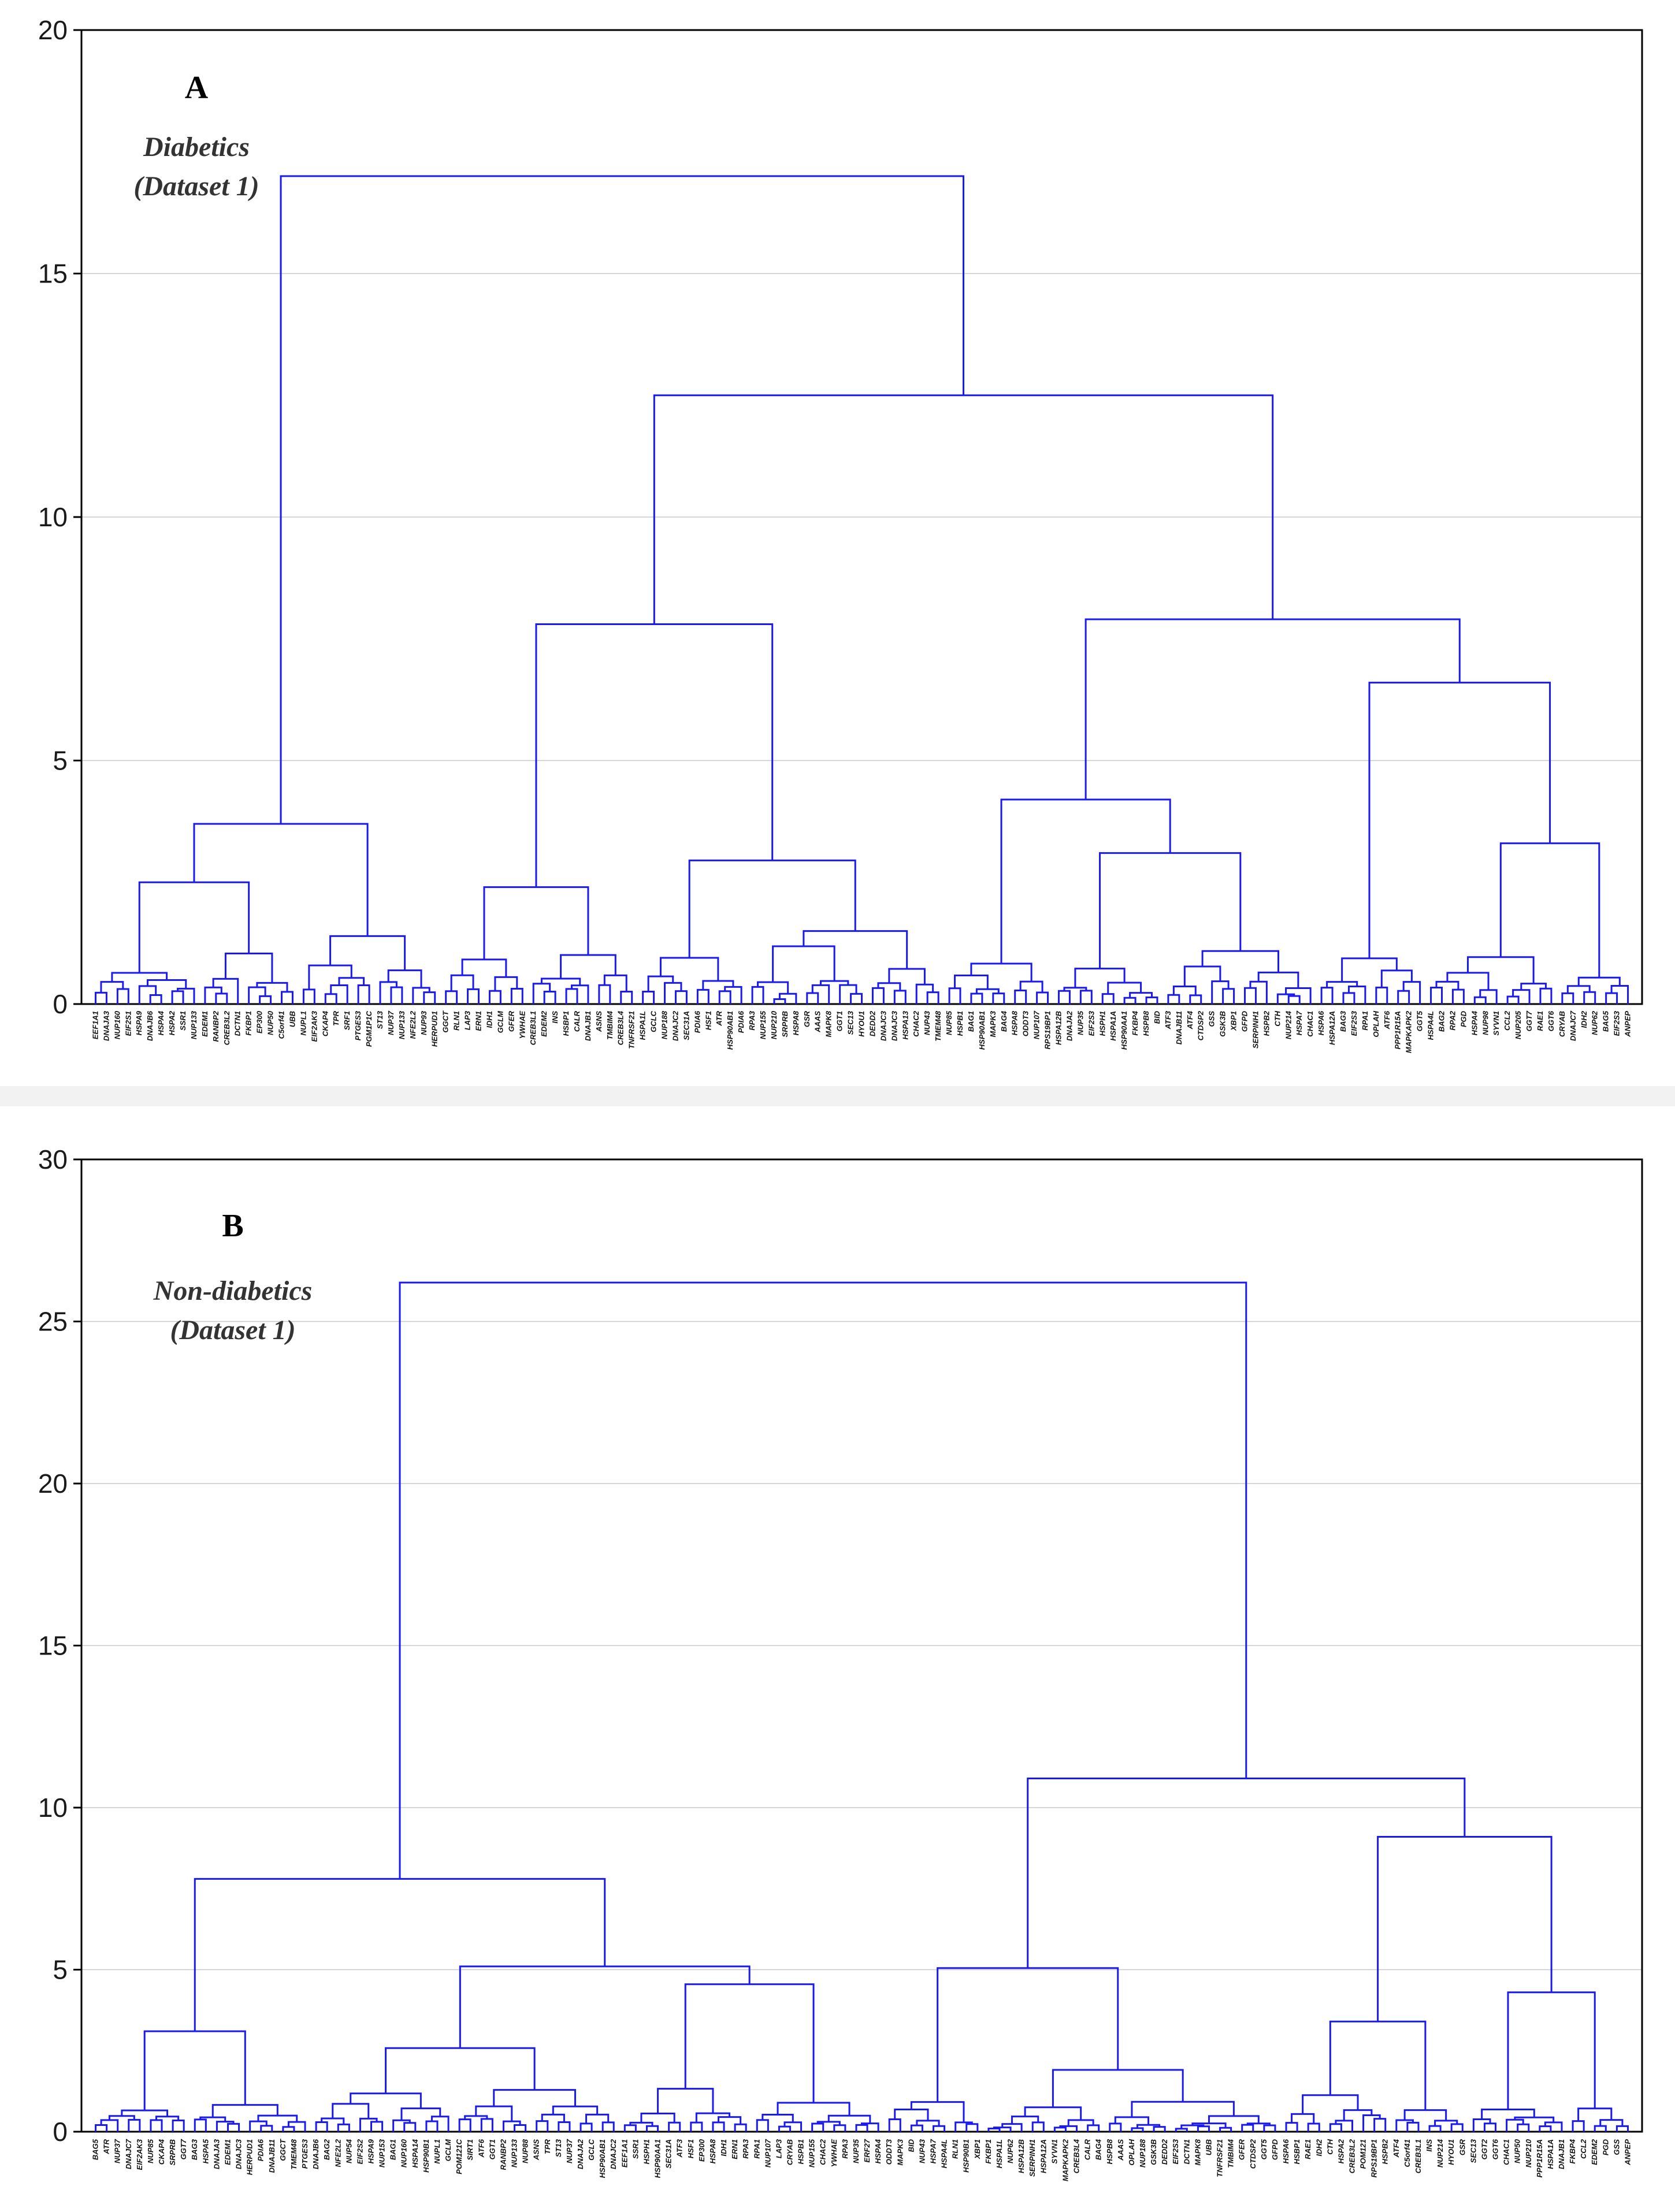 This screenshot has height=2212, width=1675. I want to click on dendro-a-leaf-label-2: NUP160, so click(117, 1024).